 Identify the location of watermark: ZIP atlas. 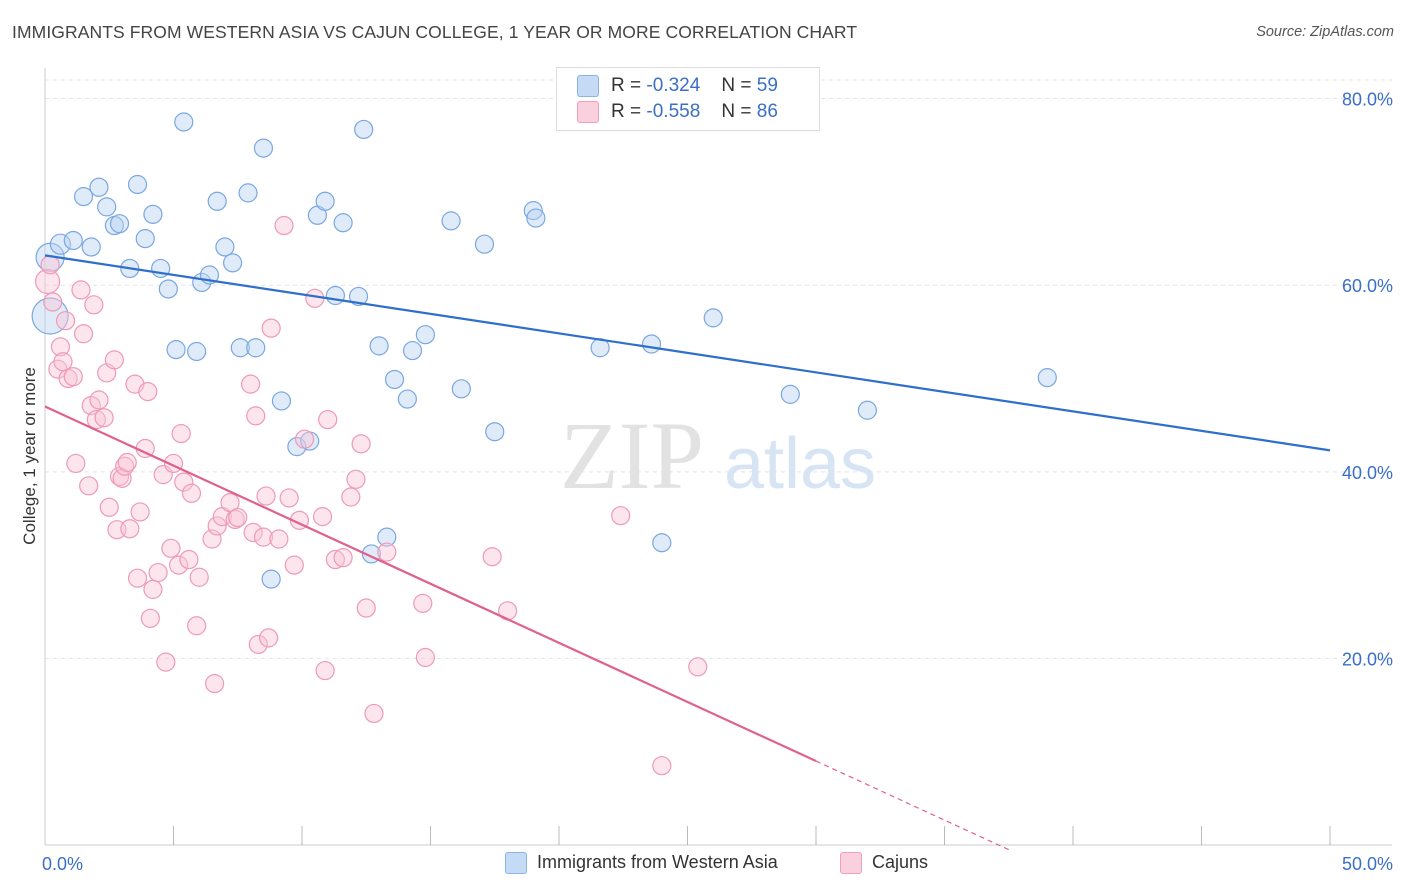
(718, 455).